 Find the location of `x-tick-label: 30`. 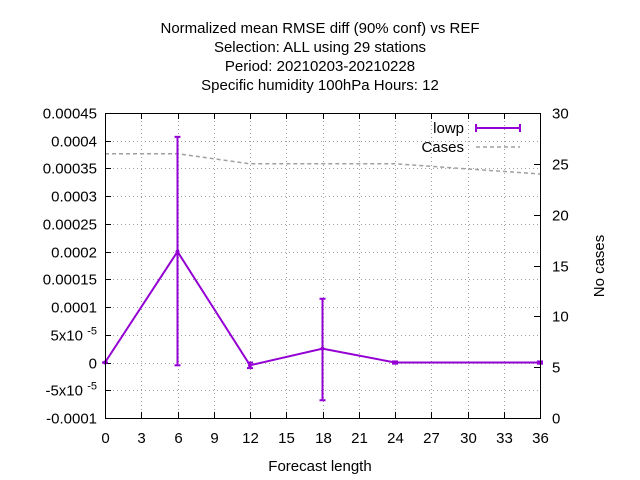

x-tick-label: 30 is located at coordinates (468, 438).